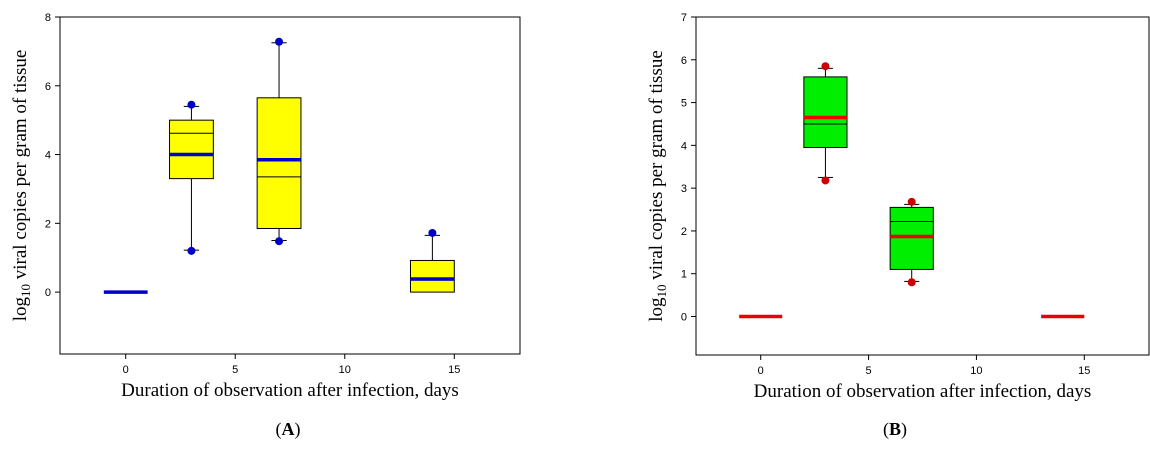 The image size is (1150, 462). I want to click on caption-b: (B), so click(894, 429).